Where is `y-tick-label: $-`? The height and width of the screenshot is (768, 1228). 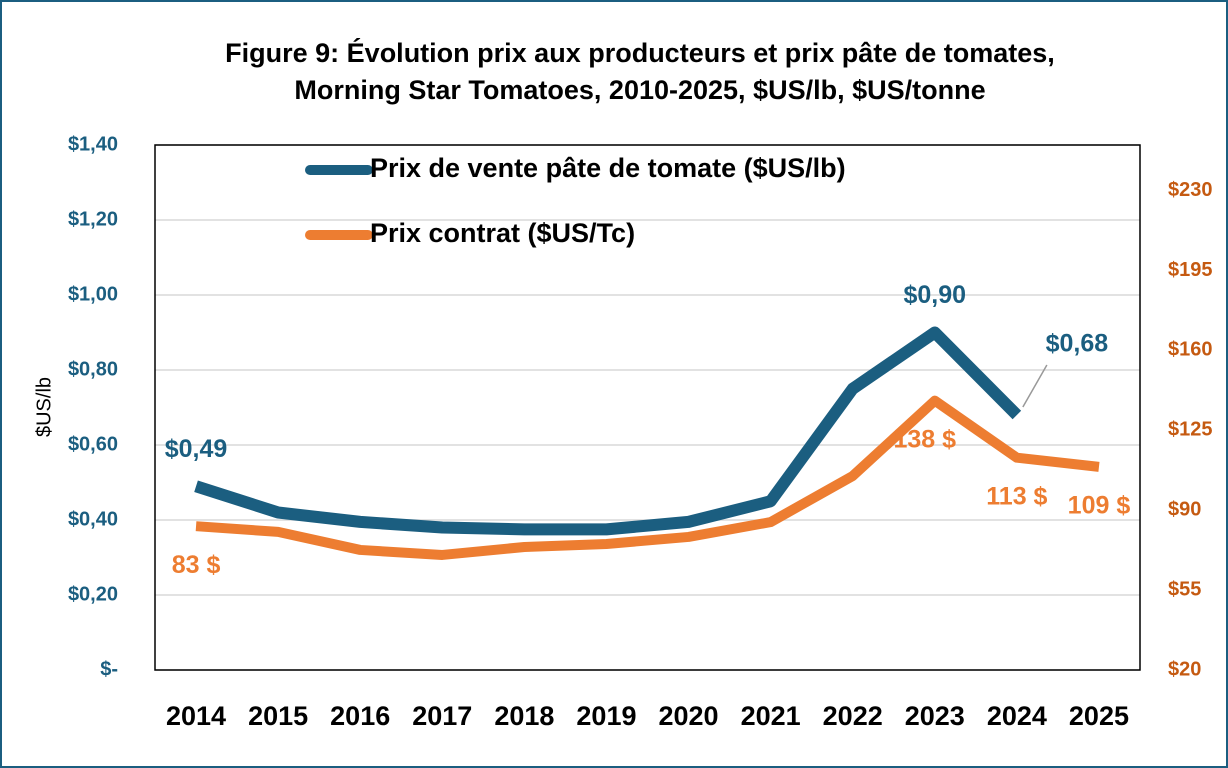 y-tick-label: $- is located at coordinates (109, 669).